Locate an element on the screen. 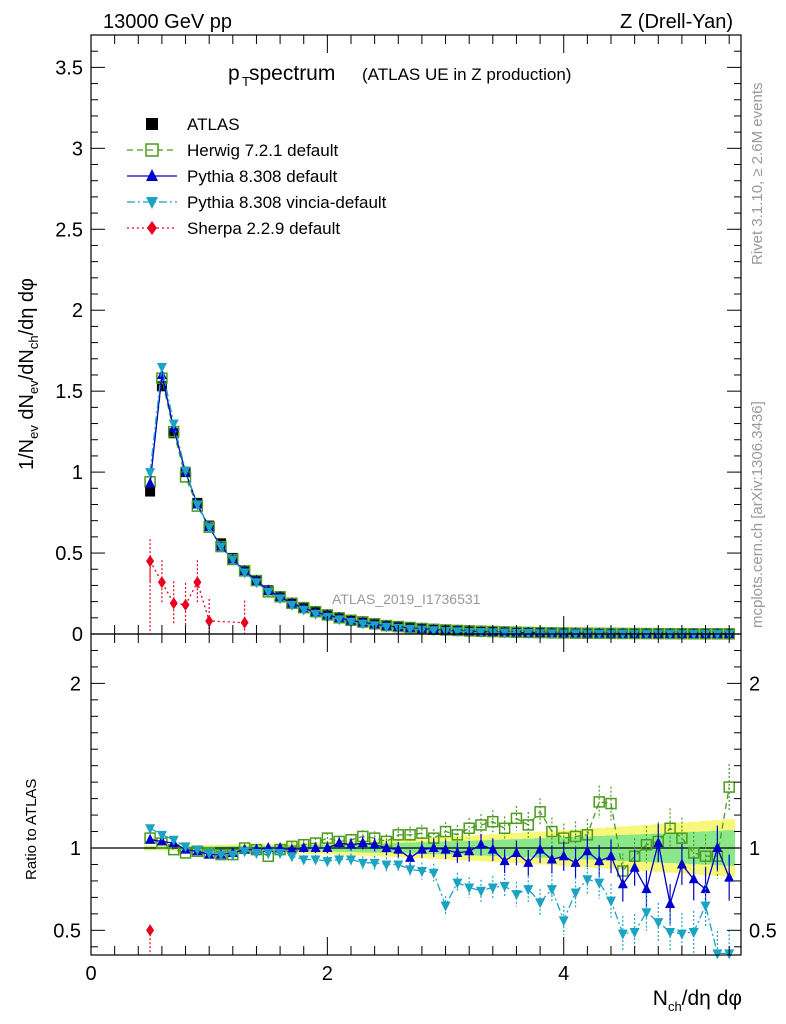  title-subscript: T is located at coordinates (246, 81).